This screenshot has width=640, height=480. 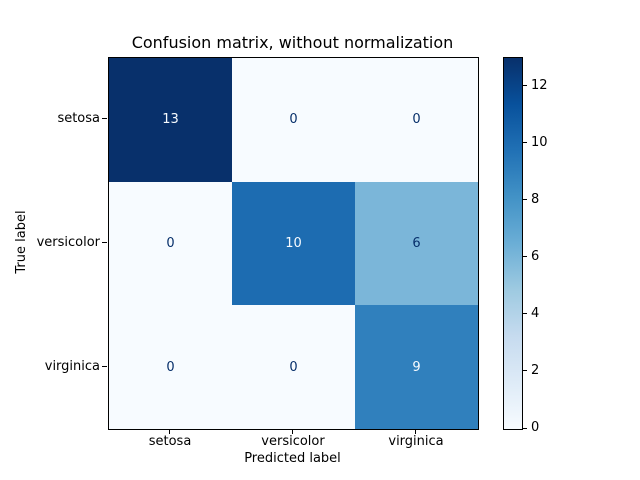 What do you see at coordinates (293, 120) in the screenshot?
I see `matrix-cell-0-1: 0` at bounding box center [293, 120].